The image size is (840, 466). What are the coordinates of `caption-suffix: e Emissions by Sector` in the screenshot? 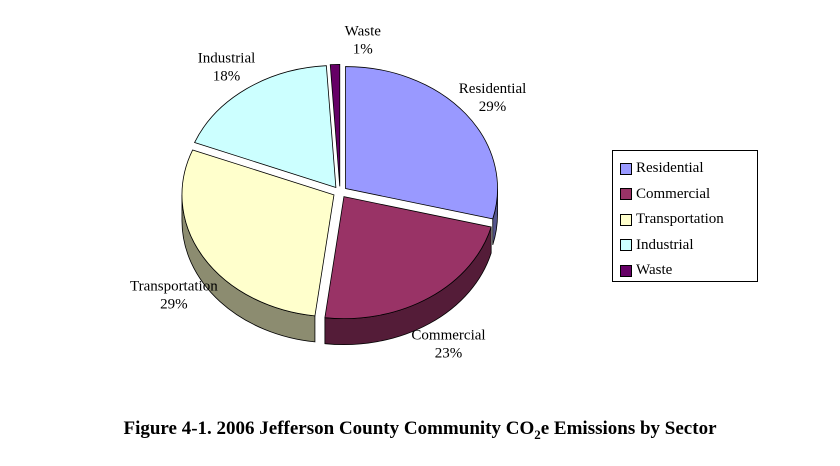 It's located at (628, 428).